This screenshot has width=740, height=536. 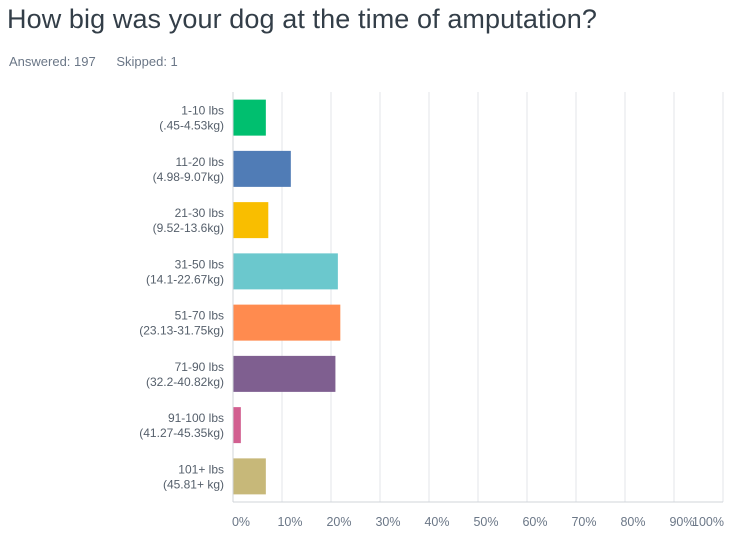 What do you see at coordinates (199, 367) in the screenshot?
I see `category-label: 71-90 lbs` at bounding box center [199, 367].